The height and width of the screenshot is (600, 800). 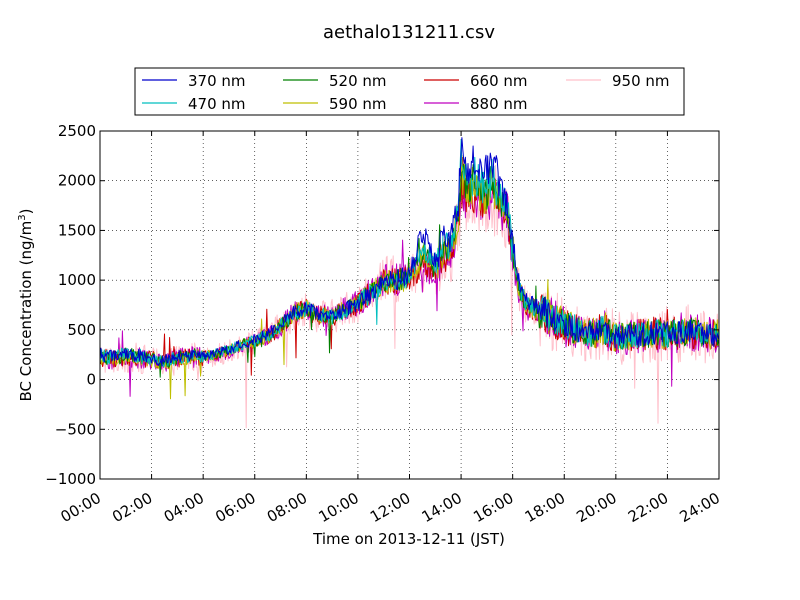 I want to click on legend-label: 370 nm, so click(x=217, y=81).